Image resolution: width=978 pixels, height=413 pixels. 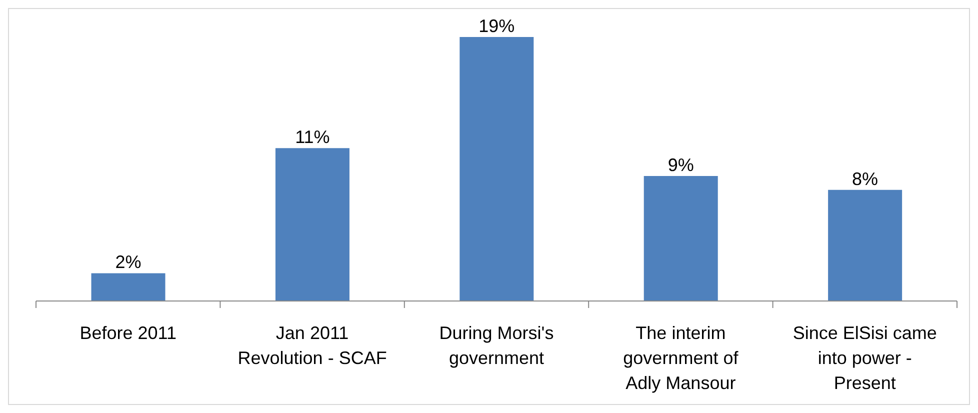 I want to click on data-label: 2%, so click(x=128, y=262).